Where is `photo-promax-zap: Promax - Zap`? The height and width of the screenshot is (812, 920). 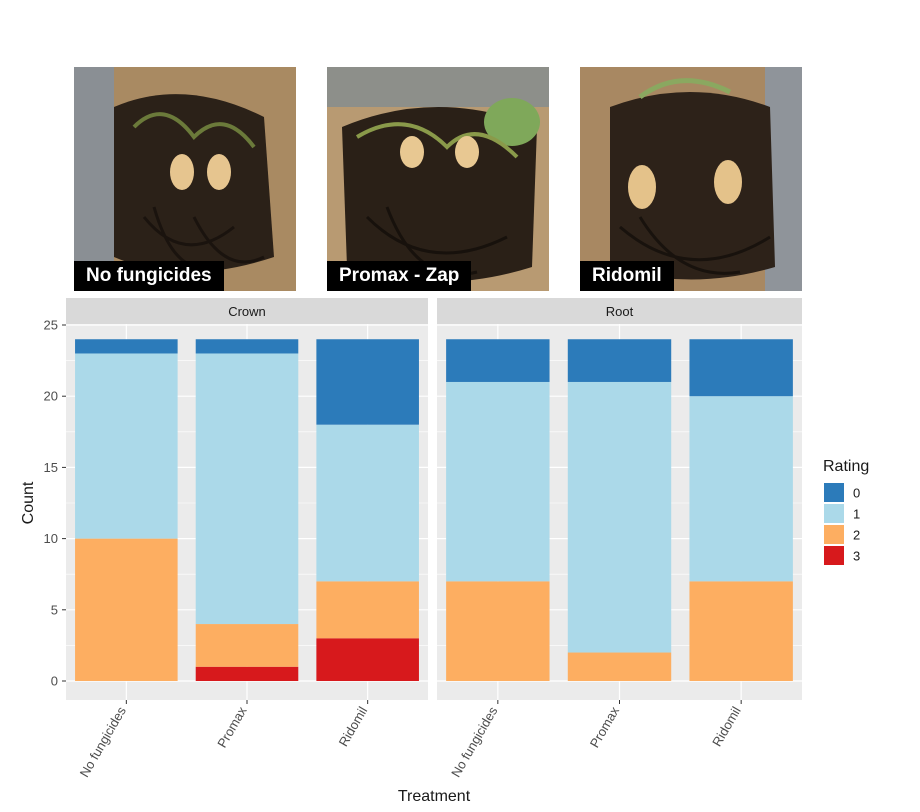 photo-promax-zap: Promax - Zap is located at coordinates (438, 179).